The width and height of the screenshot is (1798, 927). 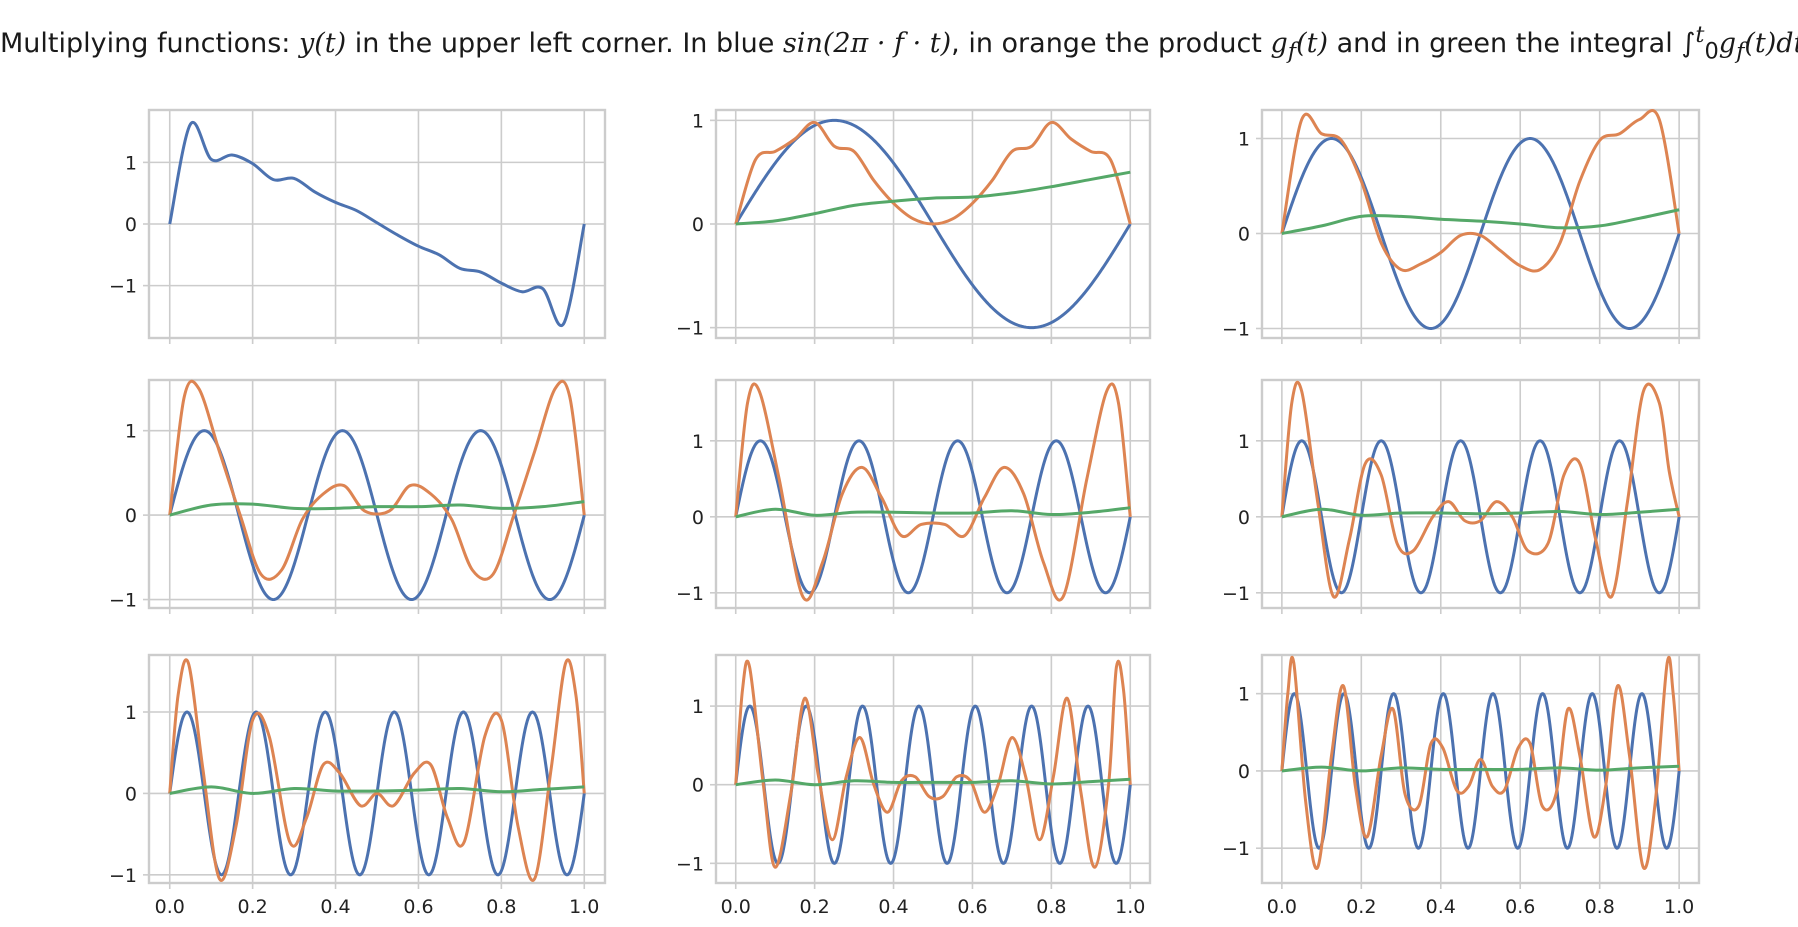 I want to click on subplot-row1-col3: −1 0 1, so click(x=1461, y=226).